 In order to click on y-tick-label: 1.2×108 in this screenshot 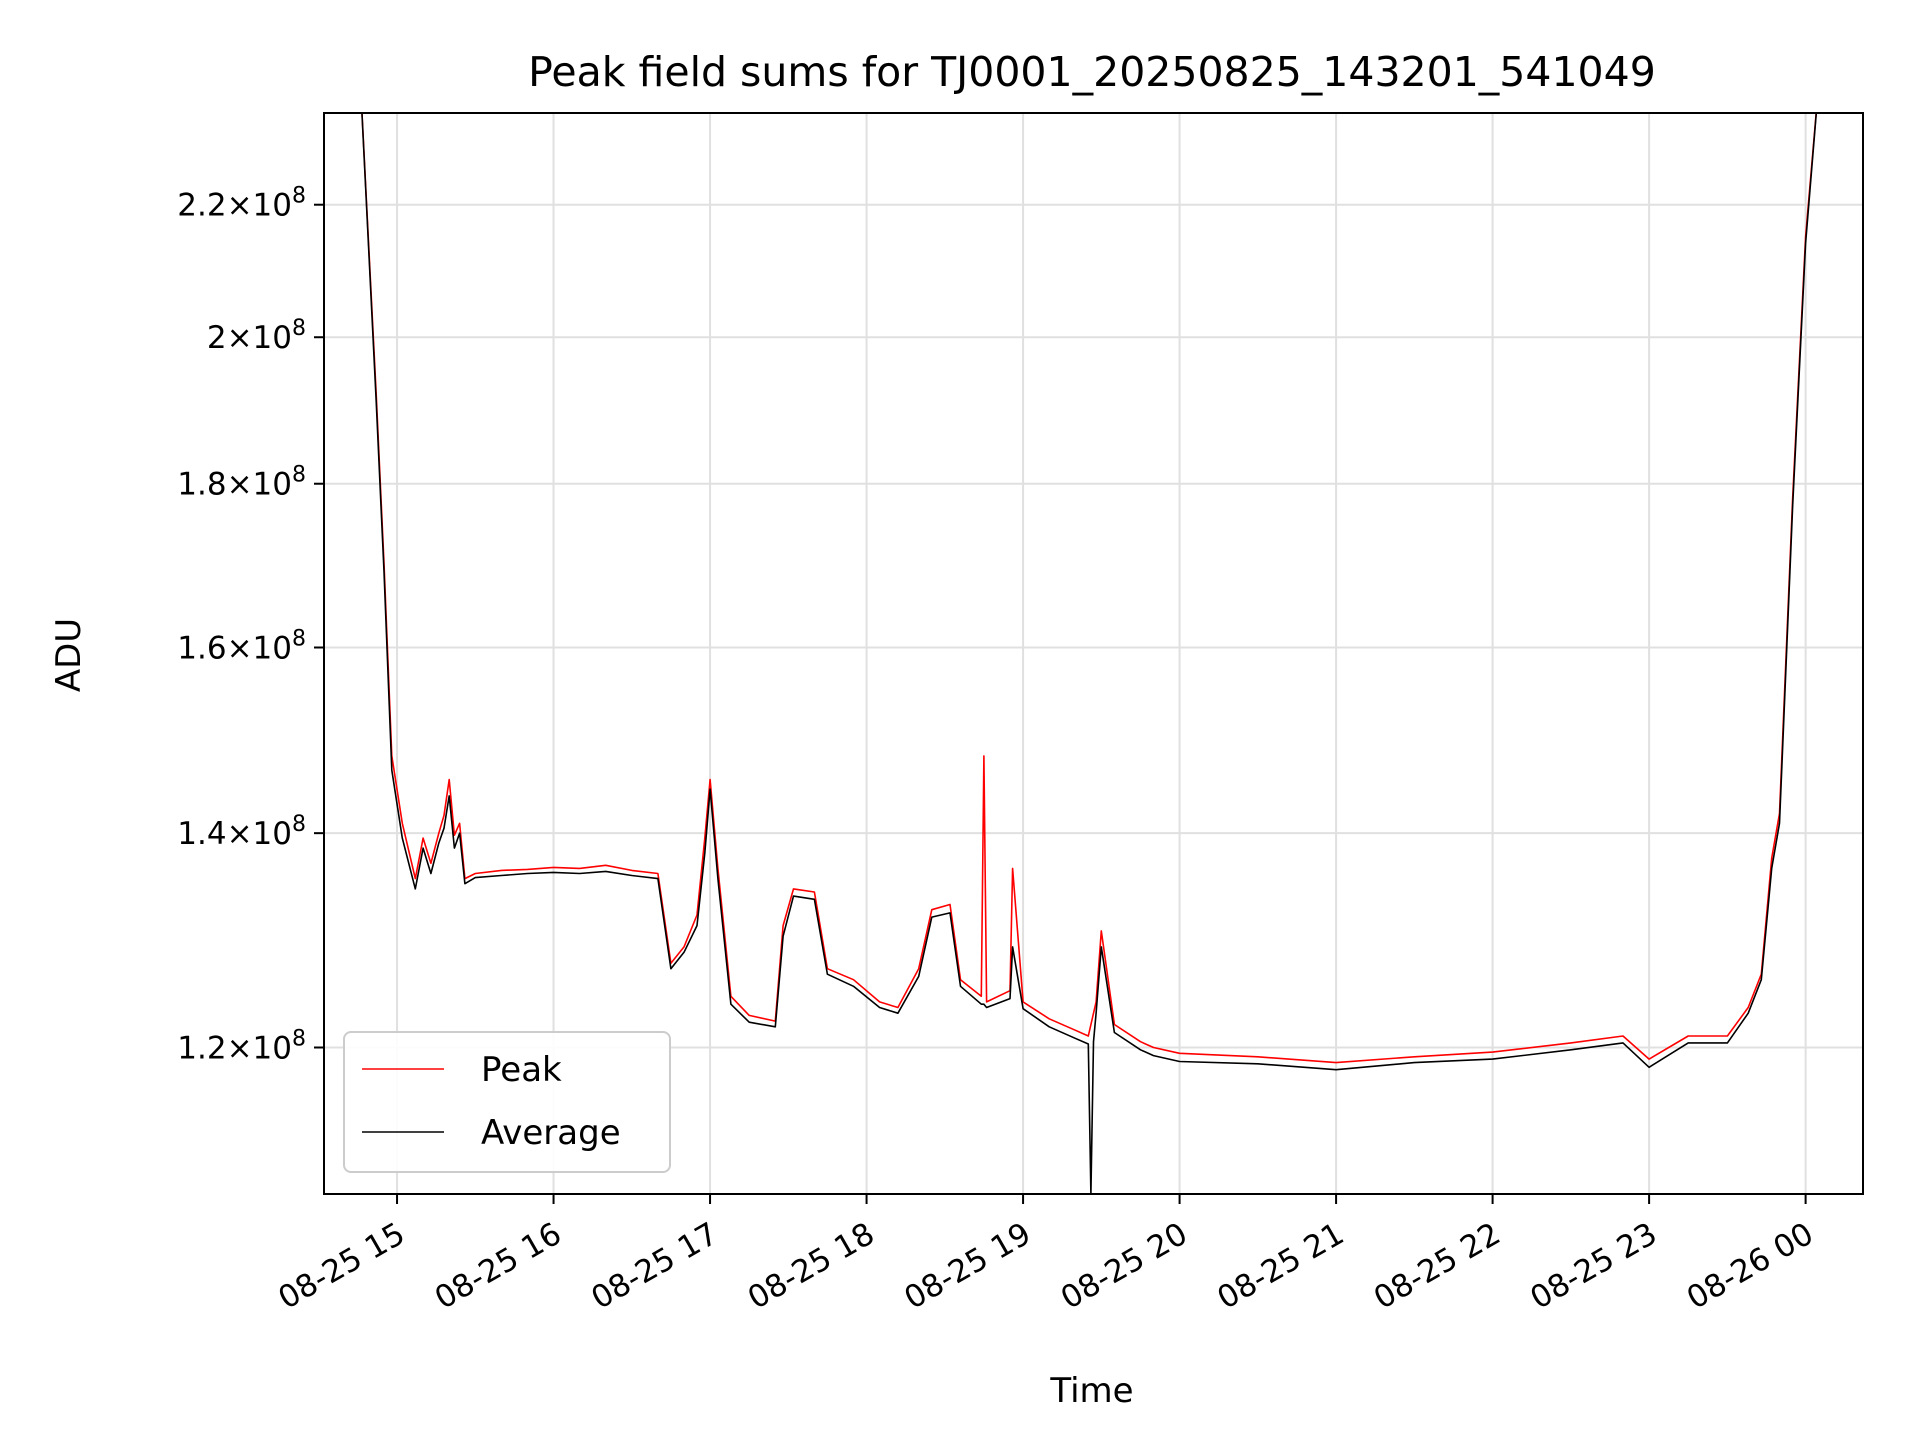, I will do `click(241, 1047)`.